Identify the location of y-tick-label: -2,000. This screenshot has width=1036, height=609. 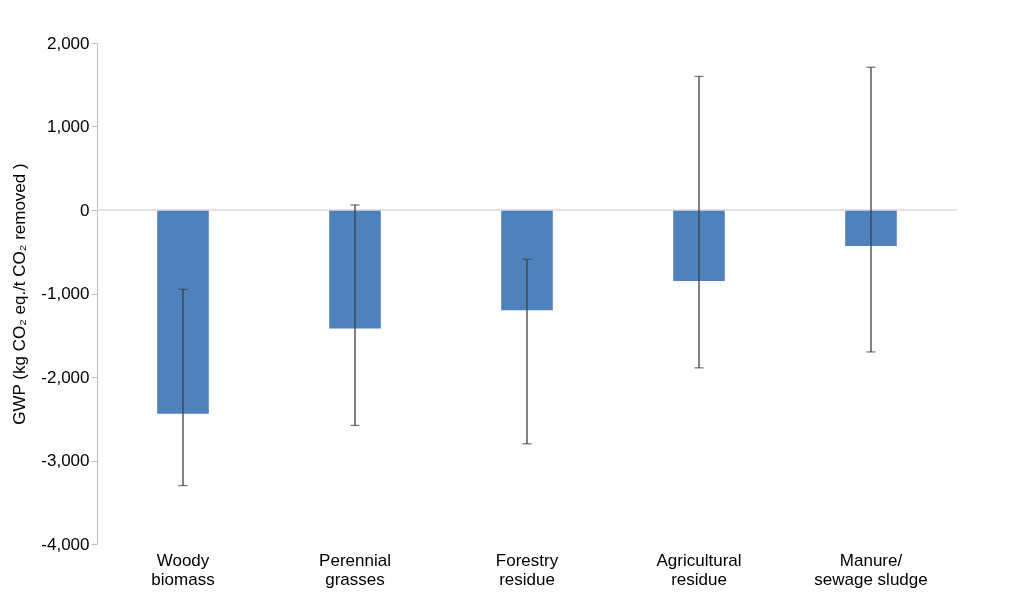
(65, 377).